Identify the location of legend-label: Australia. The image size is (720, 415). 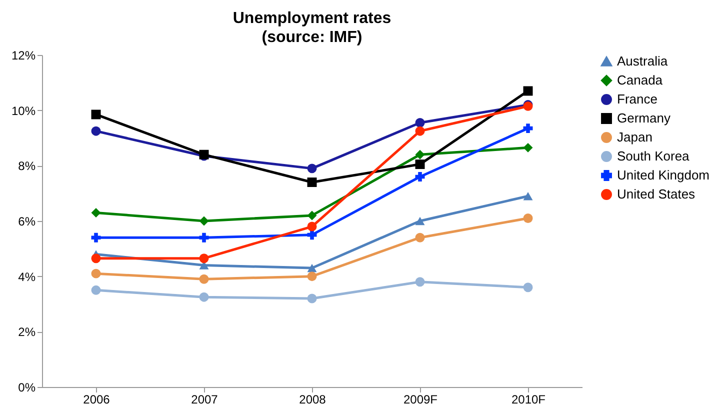
(642, 61).